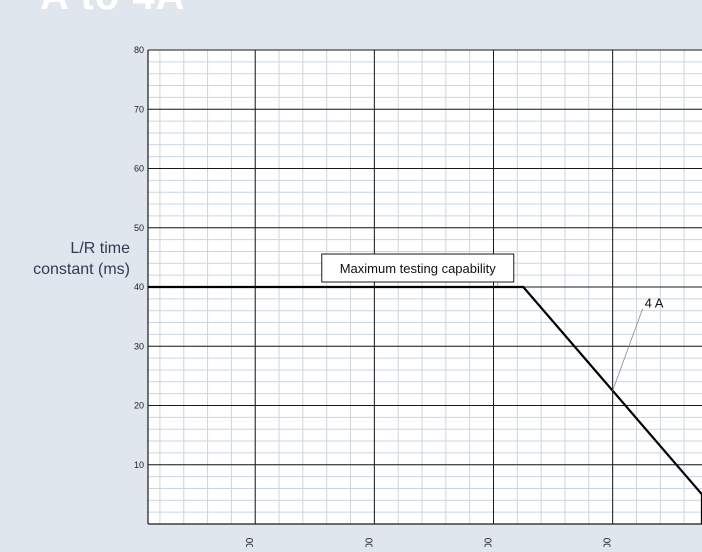 The image size is (702, 552). I want to click on page-title: A to 4A, so click(113, 9).